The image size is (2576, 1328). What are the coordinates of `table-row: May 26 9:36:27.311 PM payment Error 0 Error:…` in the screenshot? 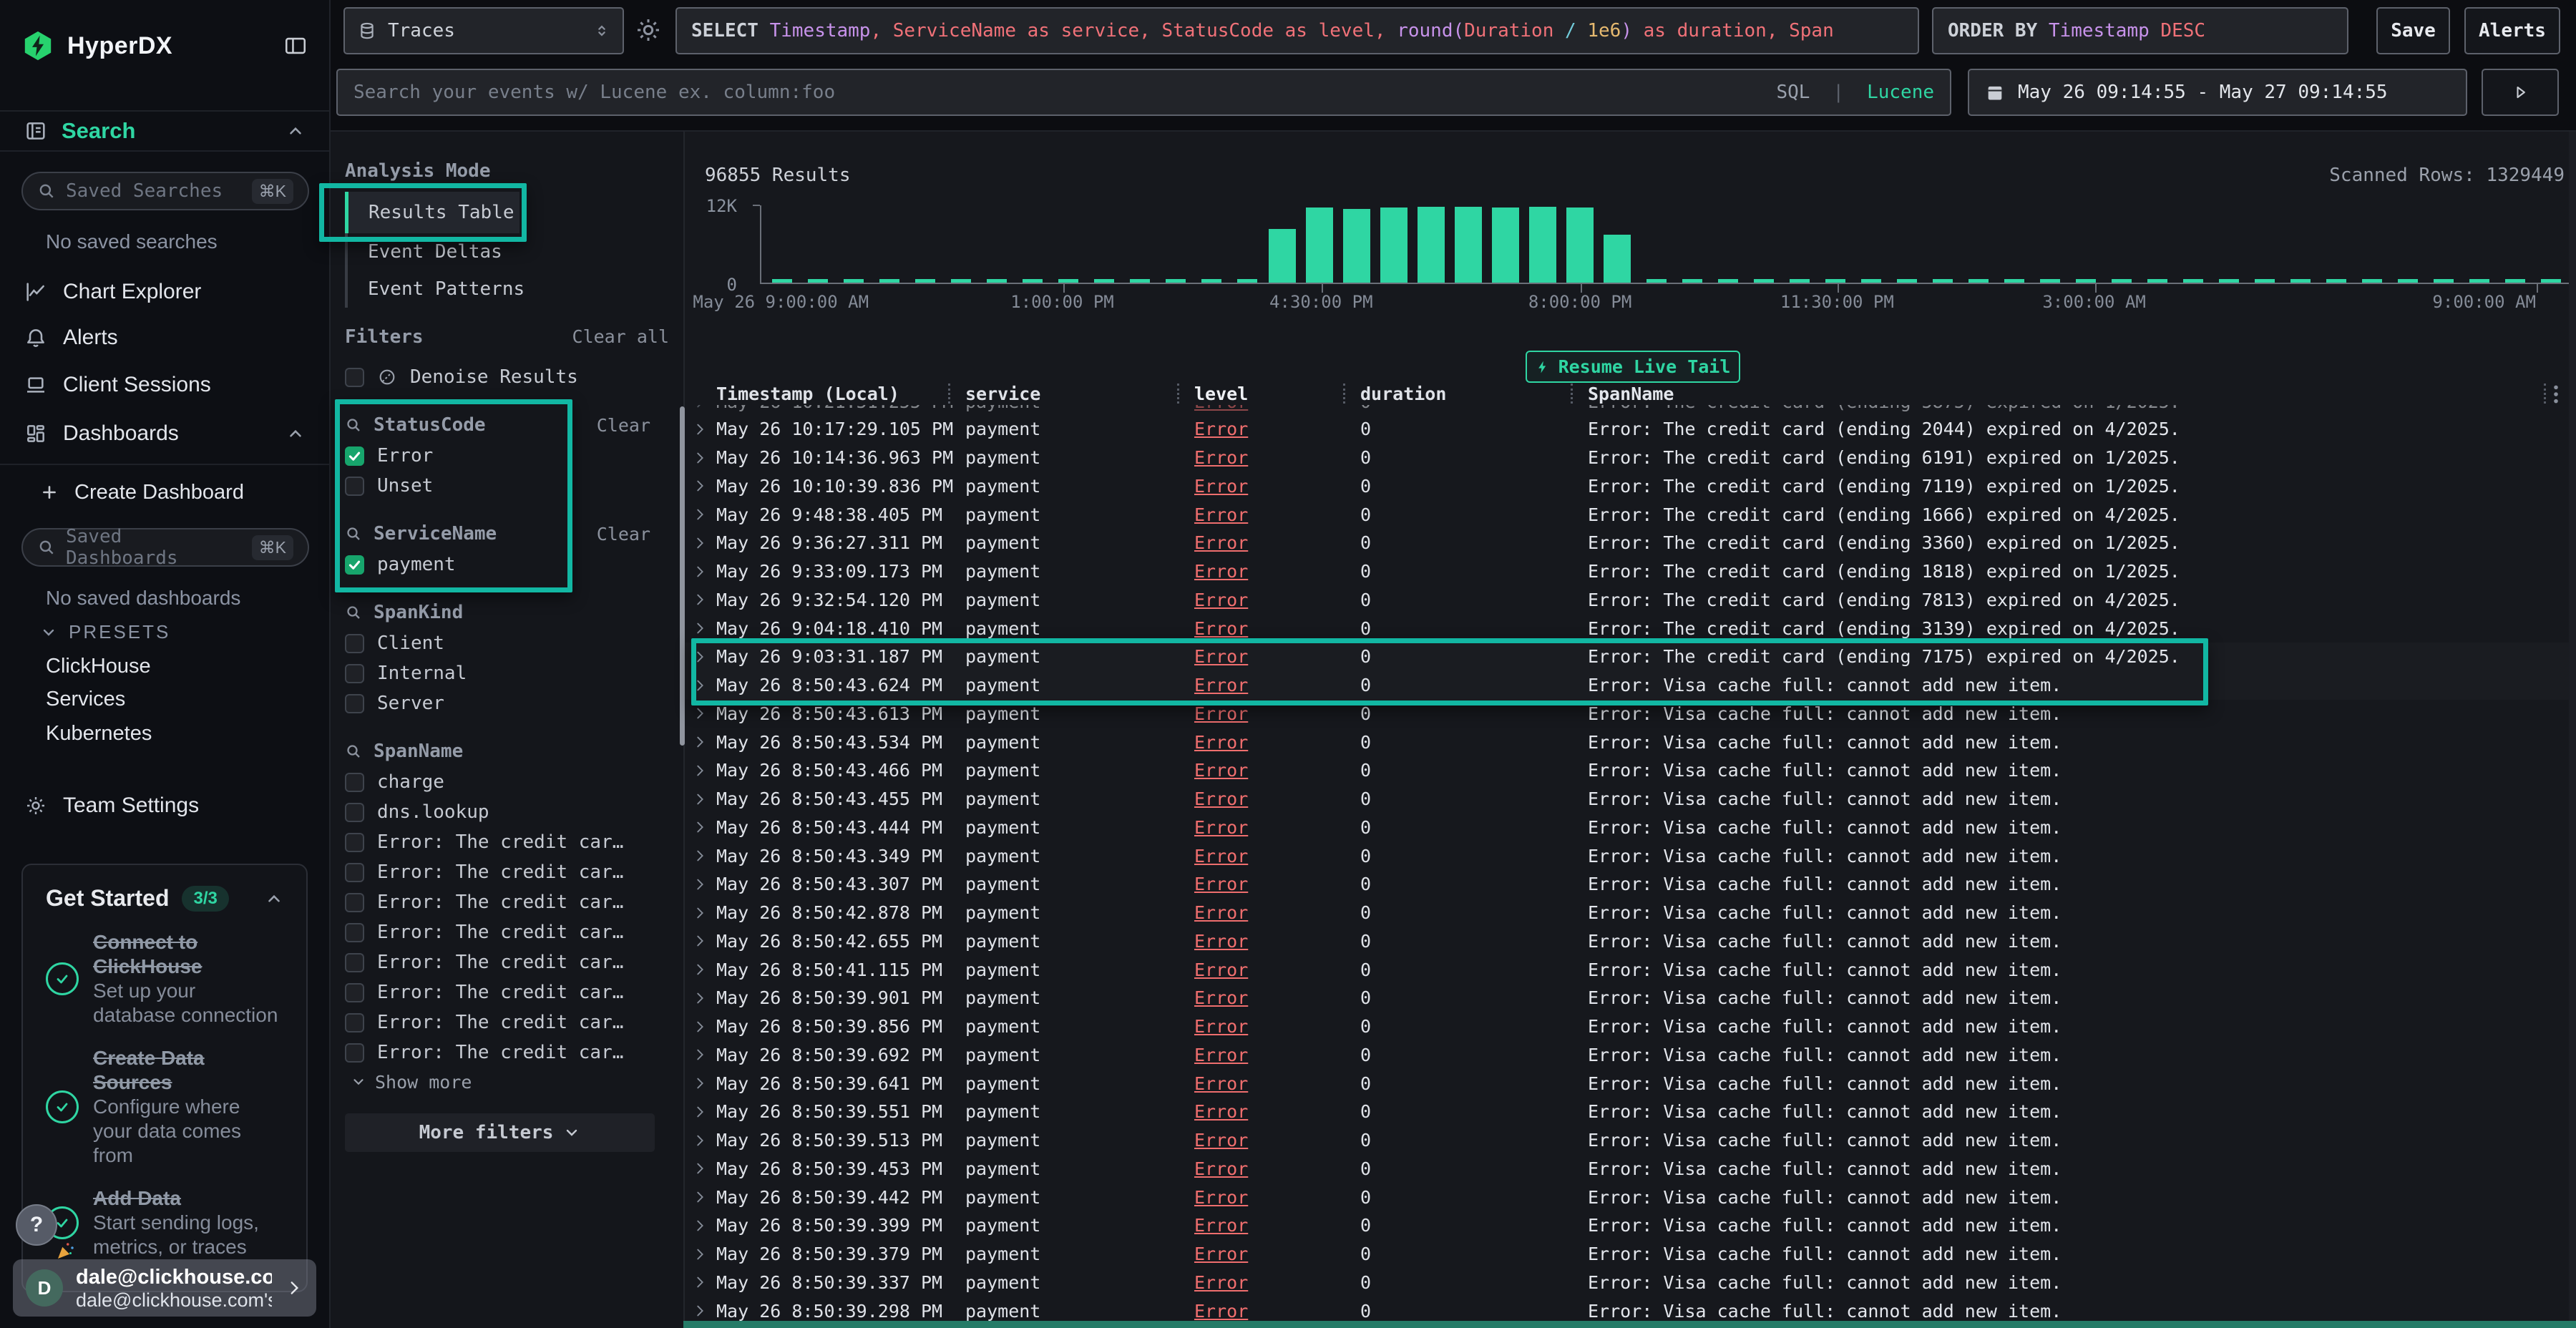 It's located at (1629, 543).